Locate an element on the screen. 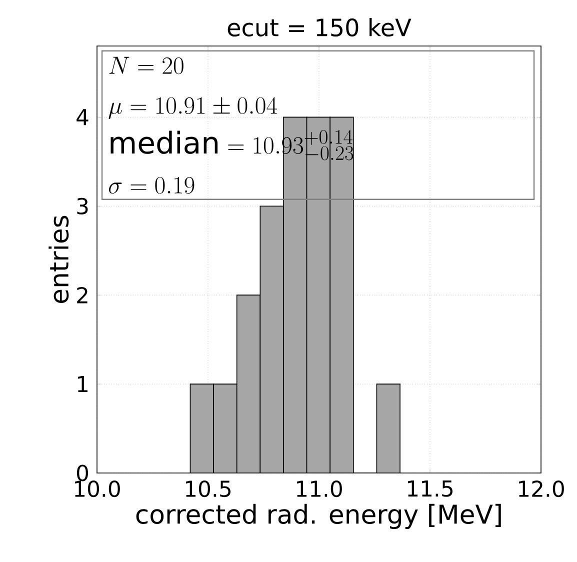  x-axis-title: corrected rad. energy [MeV] is located at coordinates (318, 517).